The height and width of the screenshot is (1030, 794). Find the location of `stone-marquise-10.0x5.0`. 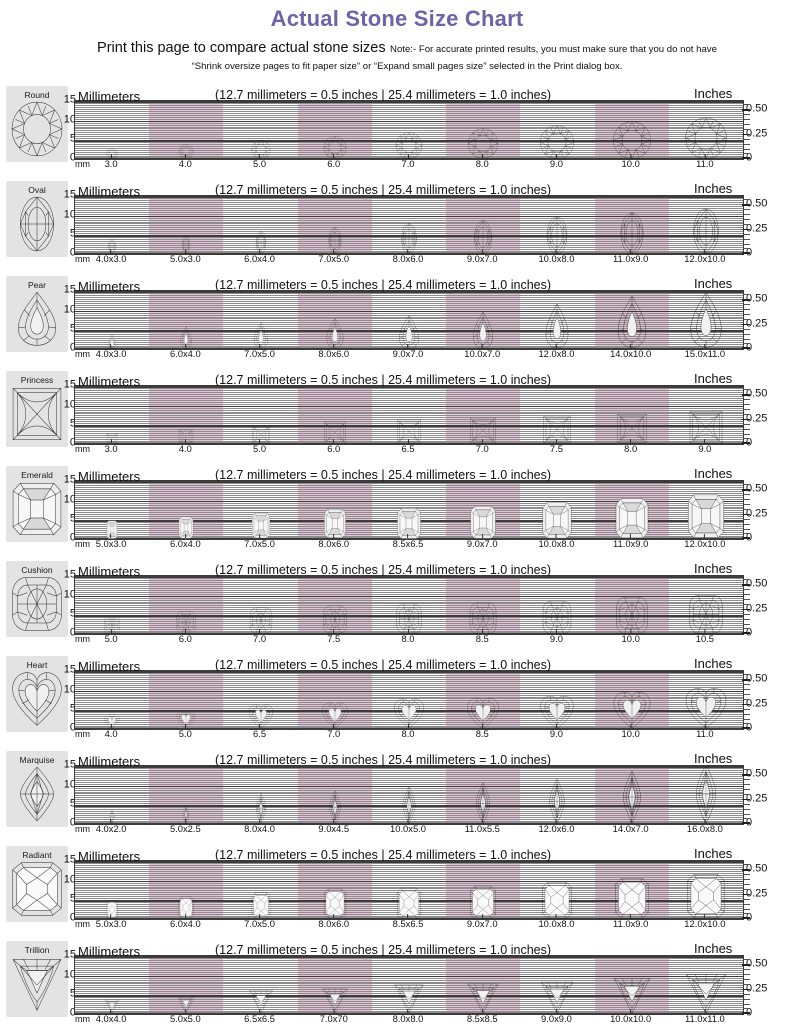

stone-marquise-10.0x5.0 is located at coordinates (408, 805).